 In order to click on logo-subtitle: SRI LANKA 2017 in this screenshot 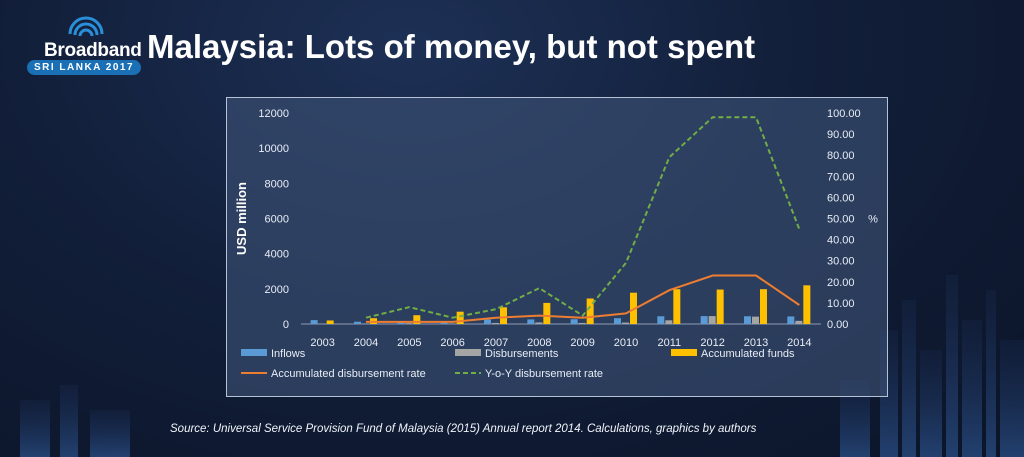, I will do `click(84, 67)`.